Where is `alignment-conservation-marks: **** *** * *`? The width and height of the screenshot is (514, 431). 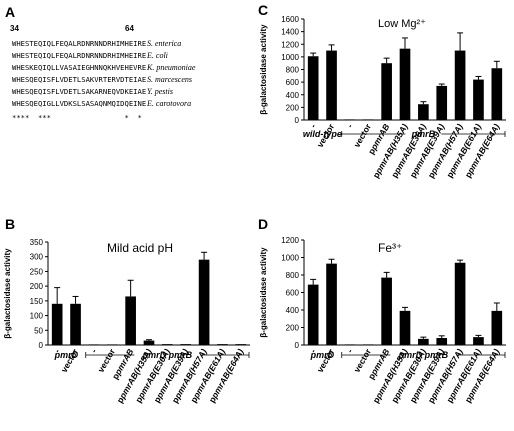
alignment-conservation-marks: **** *** * * is located at coordinates (77, 117).